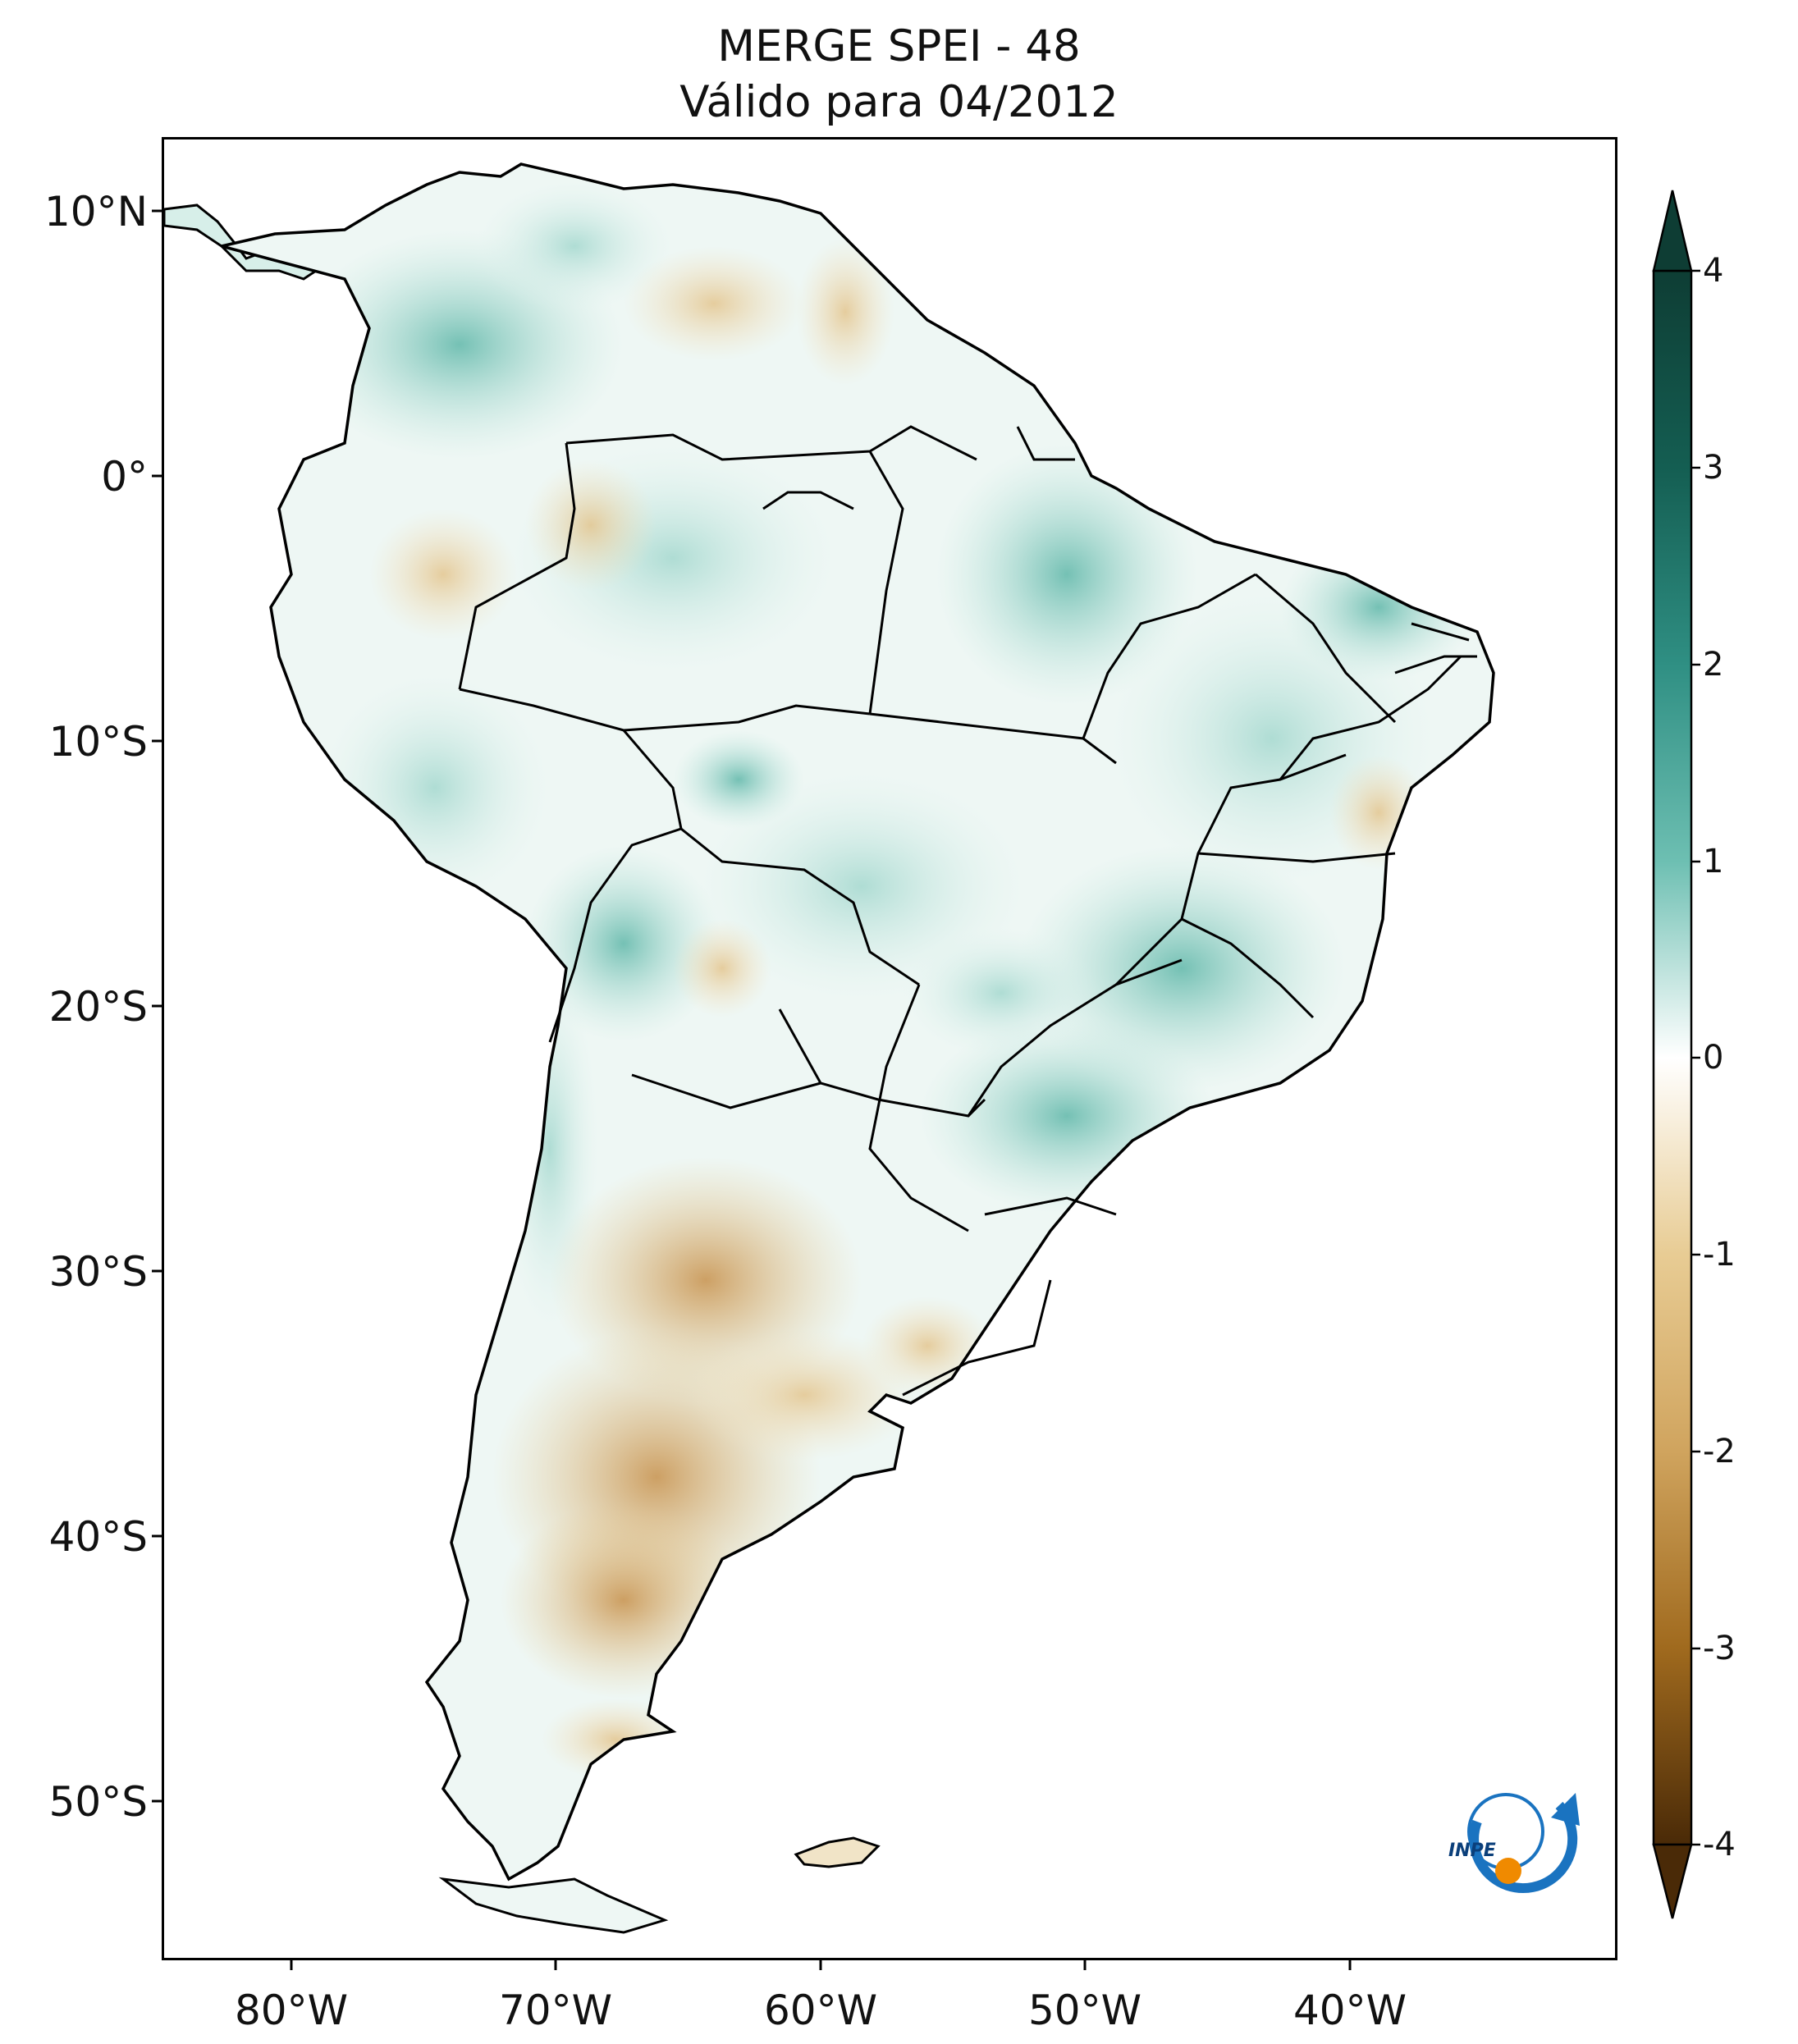 The image size is (1798, 2044). What do you see at coordinates (899, 46) in the screenshot?
I see `map-title: MERGE SPEI - 48` at bounding box center [899, 46].